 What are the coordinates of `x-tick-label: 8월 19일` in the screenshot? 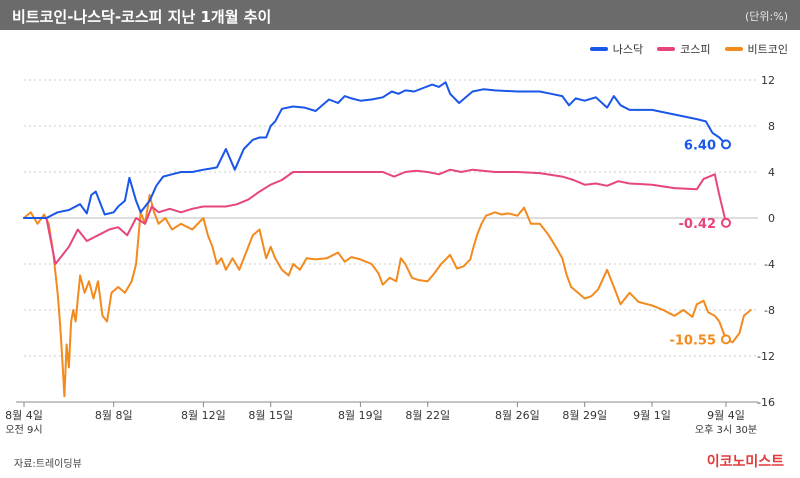 It's located at (360, 415).